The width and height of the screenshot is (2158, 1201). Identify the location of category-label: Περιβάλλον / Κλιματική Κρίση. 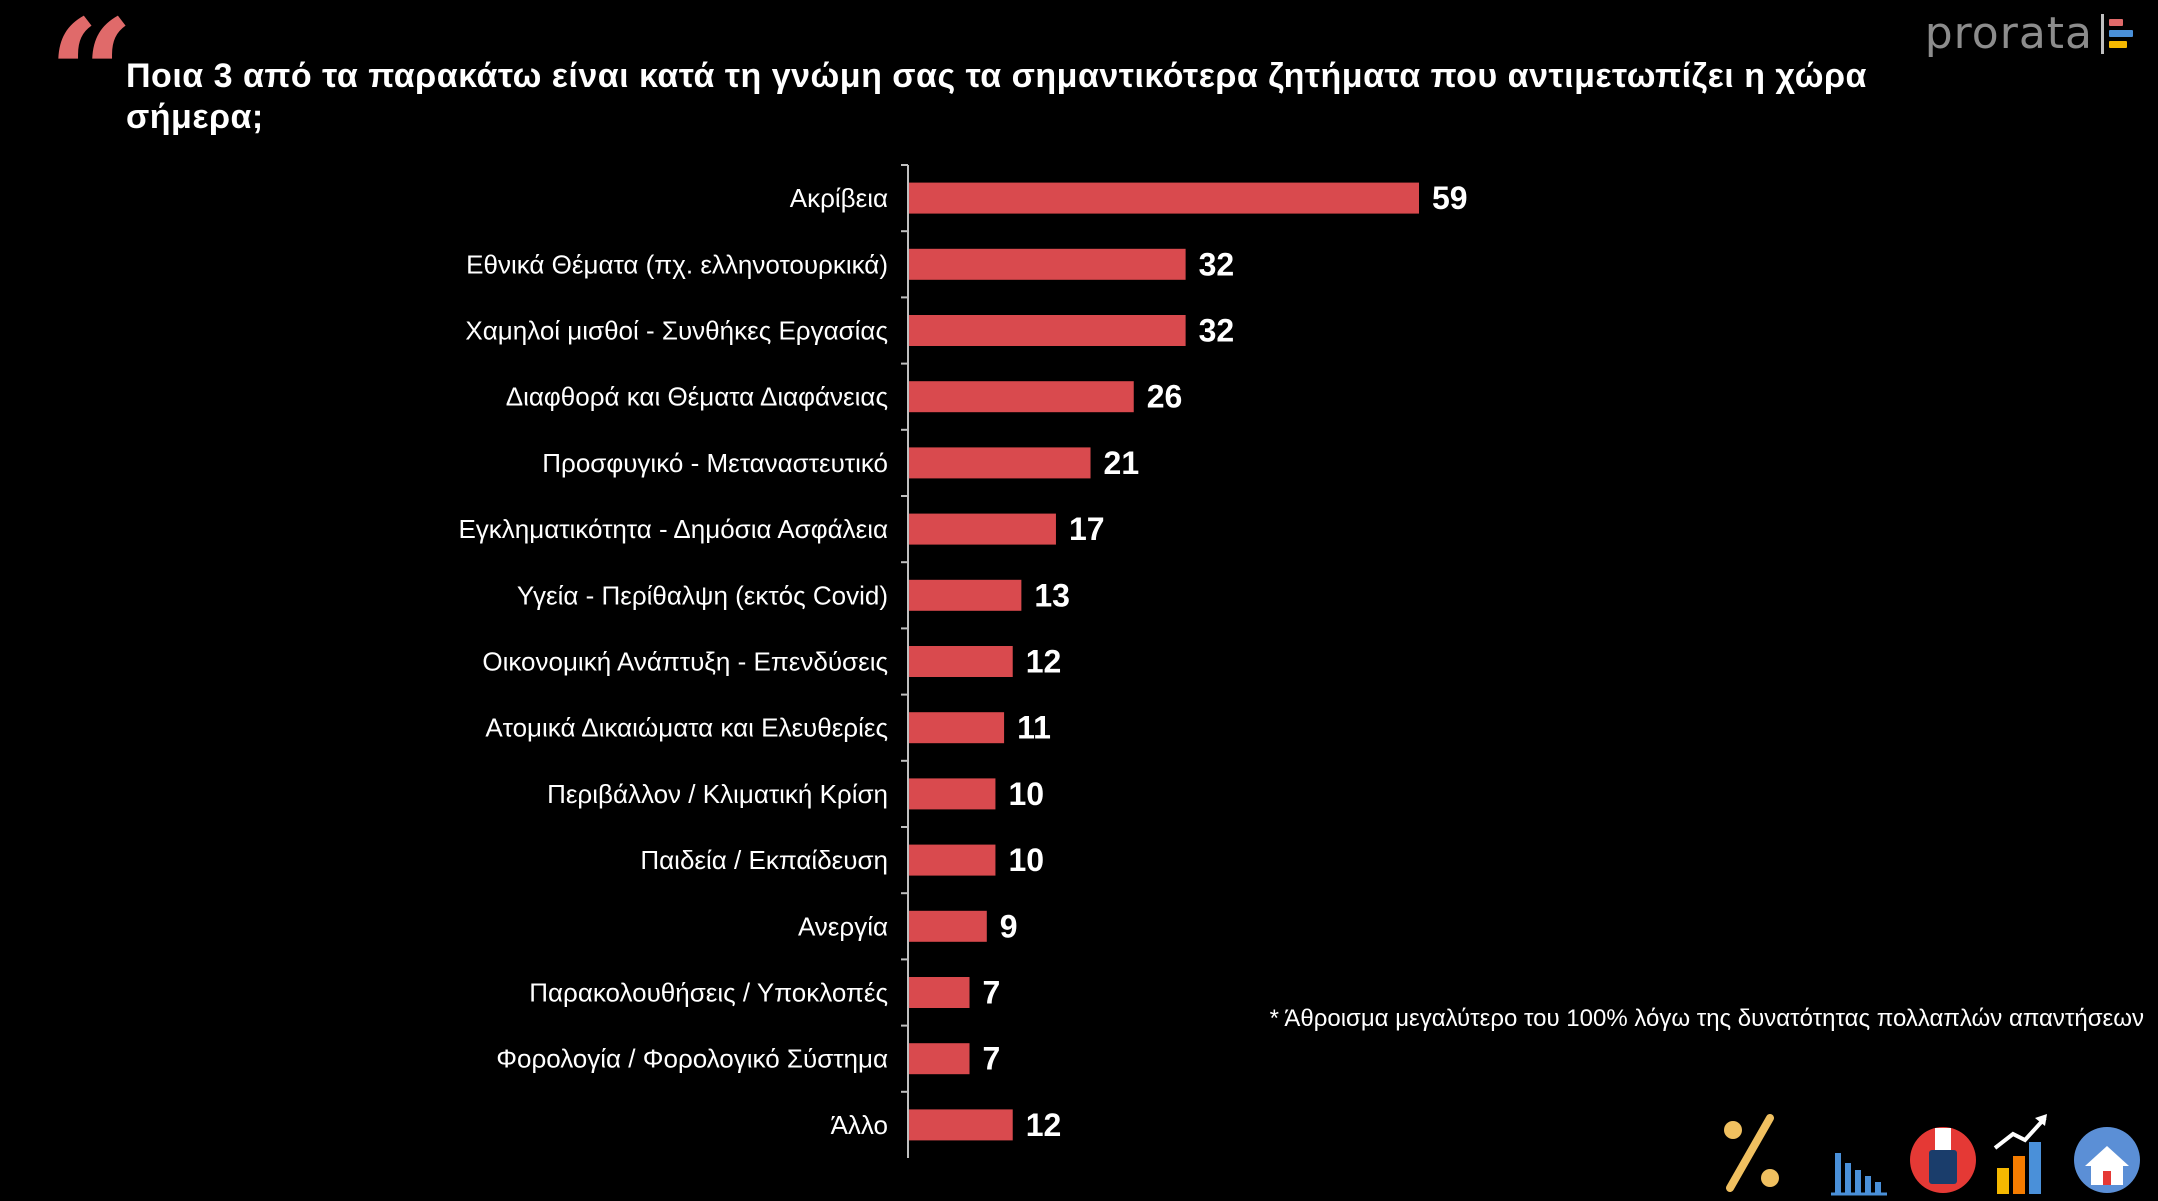
(717, 794).